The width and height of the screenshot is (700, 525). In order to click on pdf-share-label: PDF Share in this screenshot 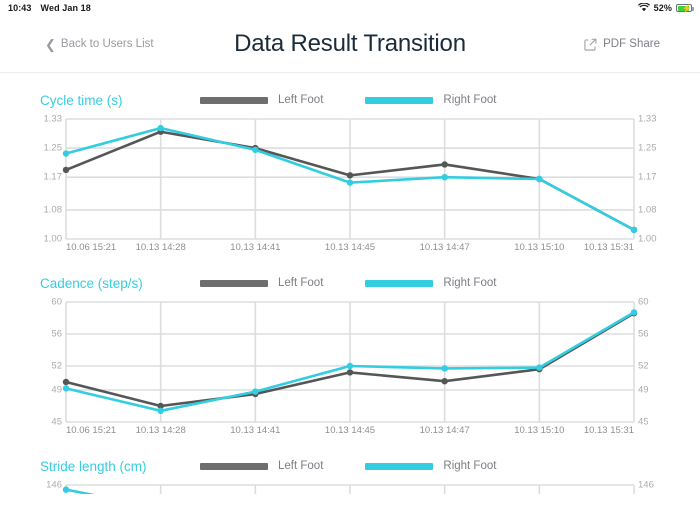, I will do `click(631, 44)`.